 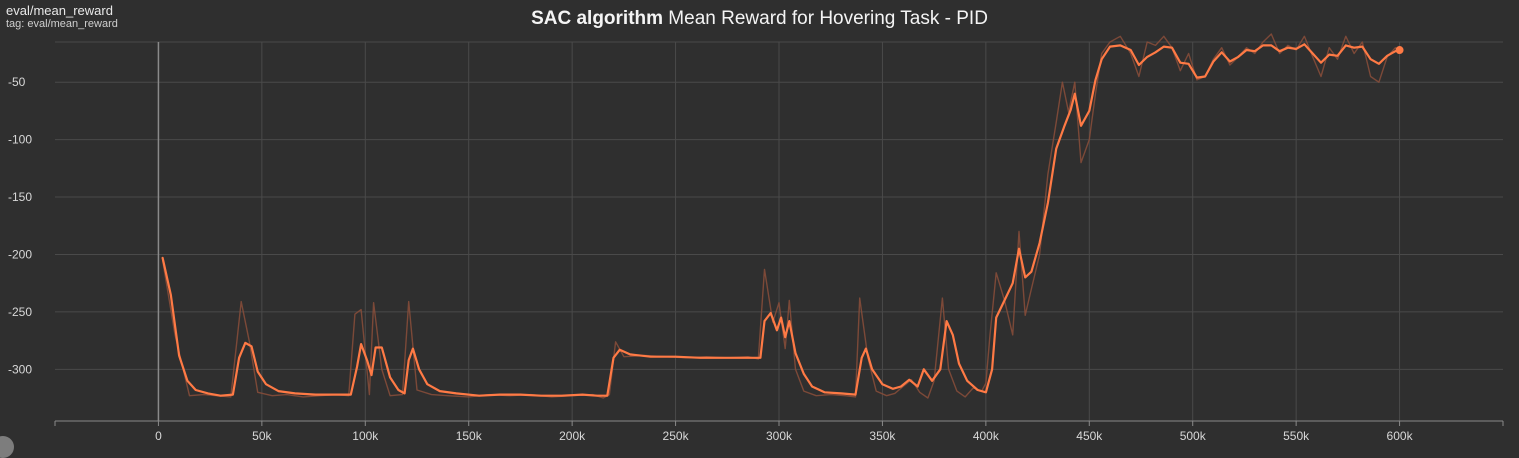 What do you see at coordinates (20, 369) in the screenshot?
I see `y-tick-label: -300` at bounding box center [20, 369].